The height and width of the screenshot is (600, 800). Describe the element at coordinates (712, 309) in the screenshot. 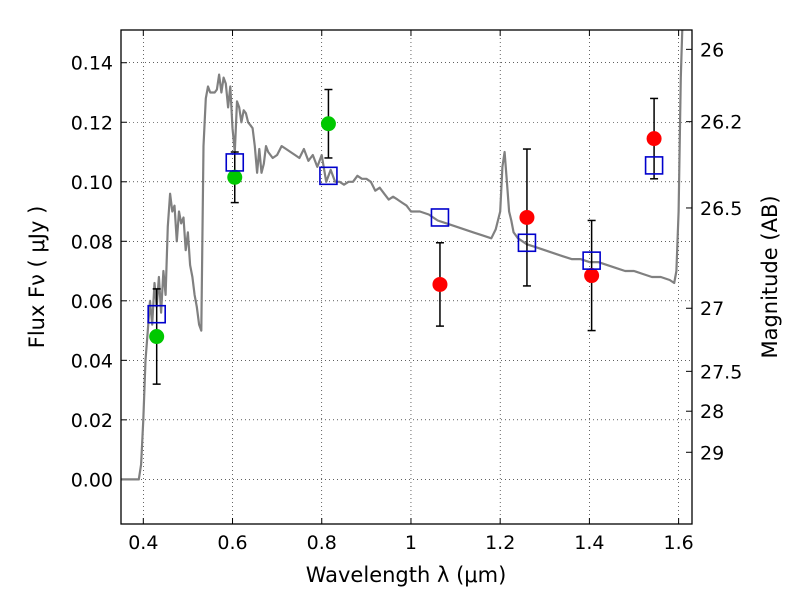

I see `right-tick-label: 27` at that location.